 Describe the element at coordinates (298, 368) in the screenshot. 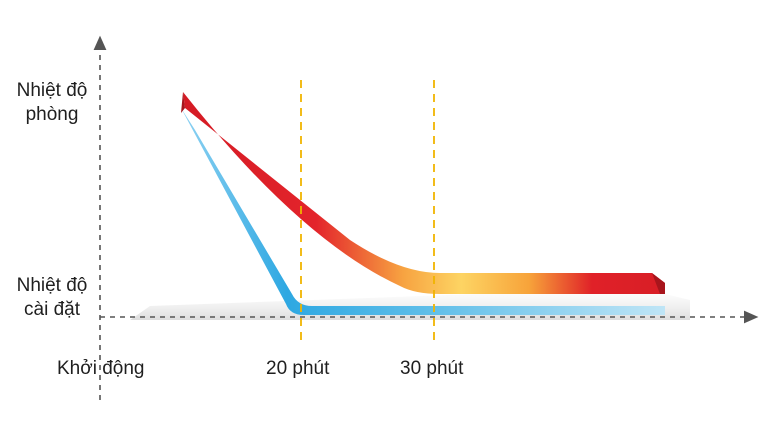

I see `x-label-20: 20 phút` at that location.